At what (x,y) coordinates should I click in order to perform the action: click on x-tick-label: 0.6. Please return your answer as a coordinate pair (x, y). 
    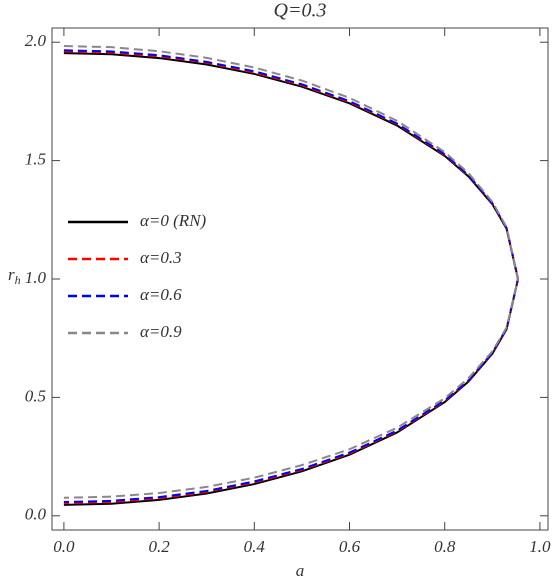
    Looking at the image, I should click on (350, 546).